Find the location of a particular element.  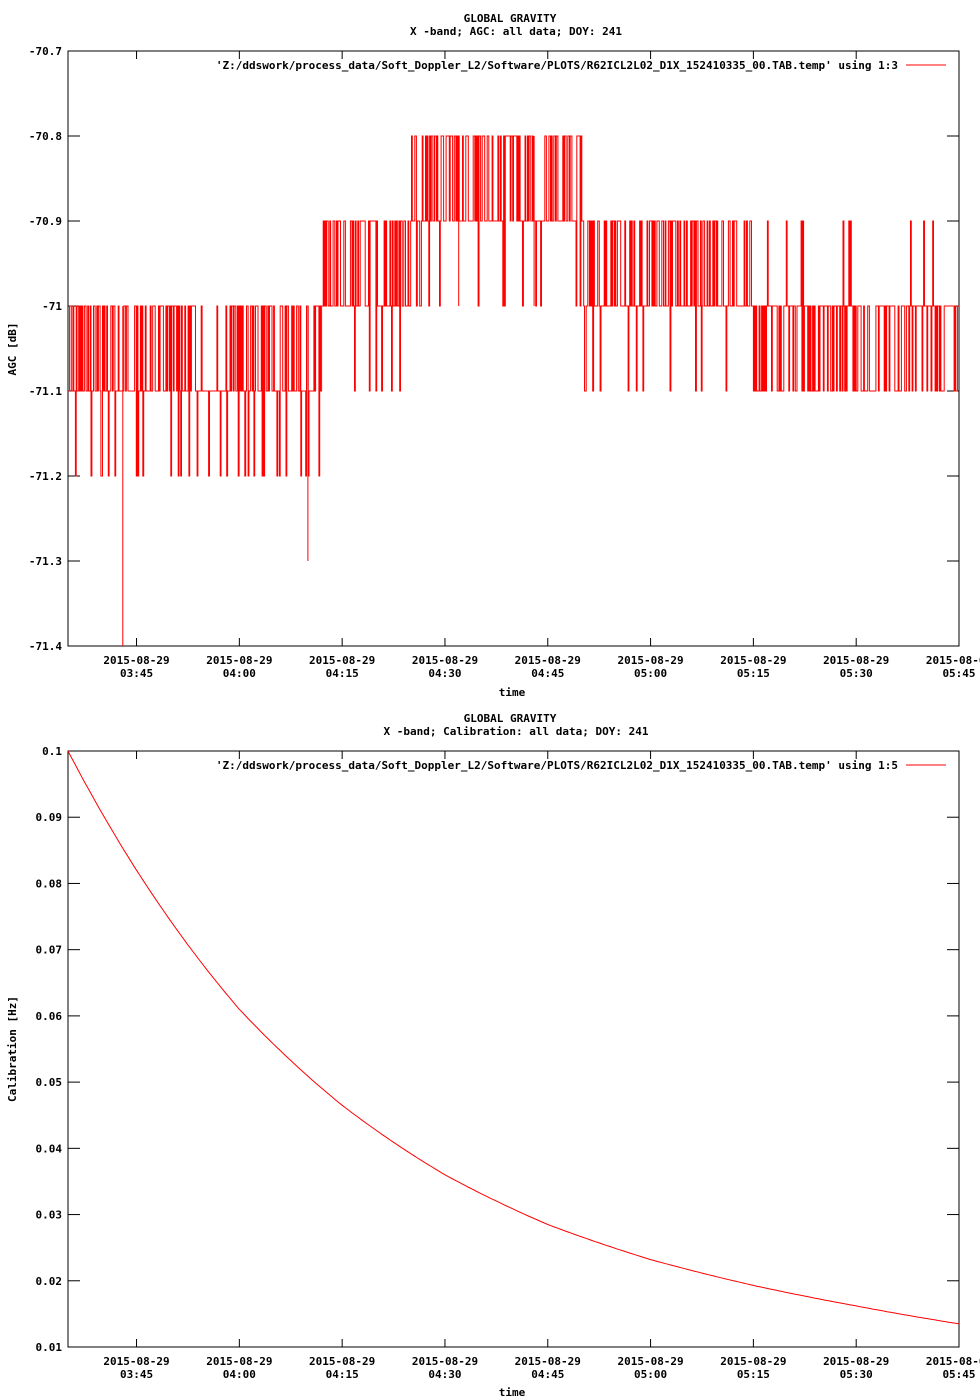

y-tick-label: 0.09 is located at coordinates (49, 817).